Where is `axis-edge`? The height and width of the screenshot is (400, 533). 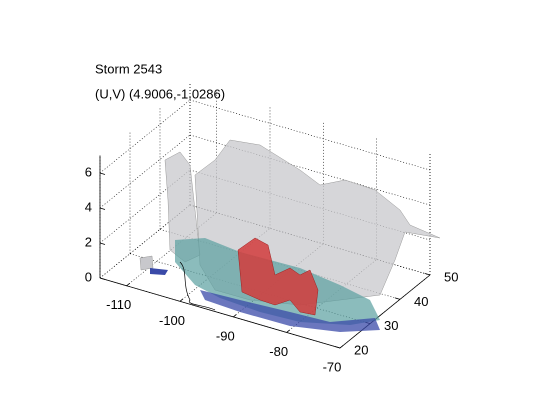
axis-edge is located at coordinates (220, 313).